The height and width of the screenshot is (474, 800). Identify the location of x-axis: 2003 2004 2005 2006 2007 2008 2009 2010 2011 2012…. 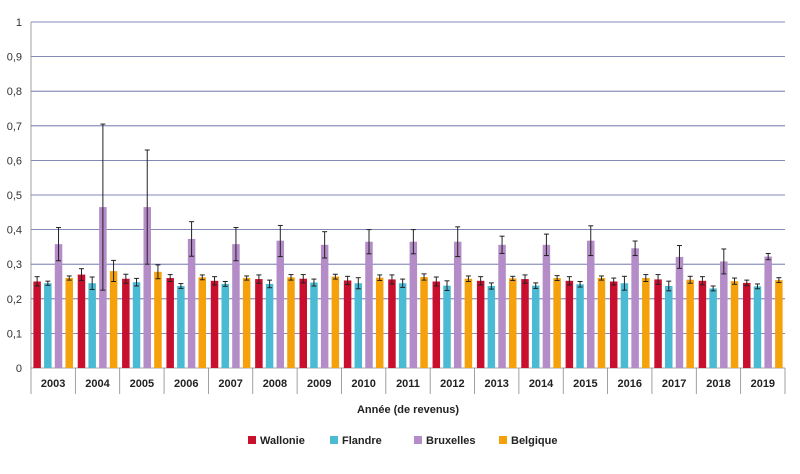
(408, 381).